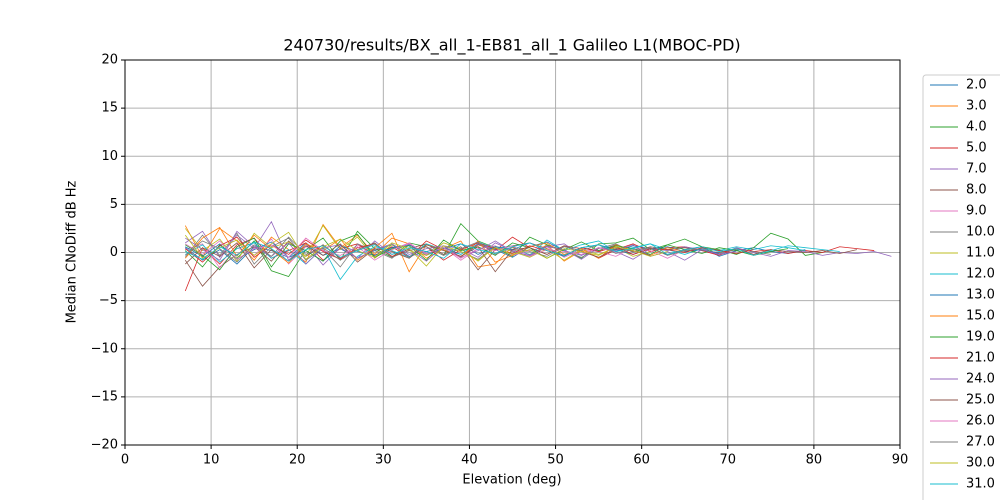 This screenshot has height=500, width=1000. I want to click on legend-label: 10.0, so click(980, 232).